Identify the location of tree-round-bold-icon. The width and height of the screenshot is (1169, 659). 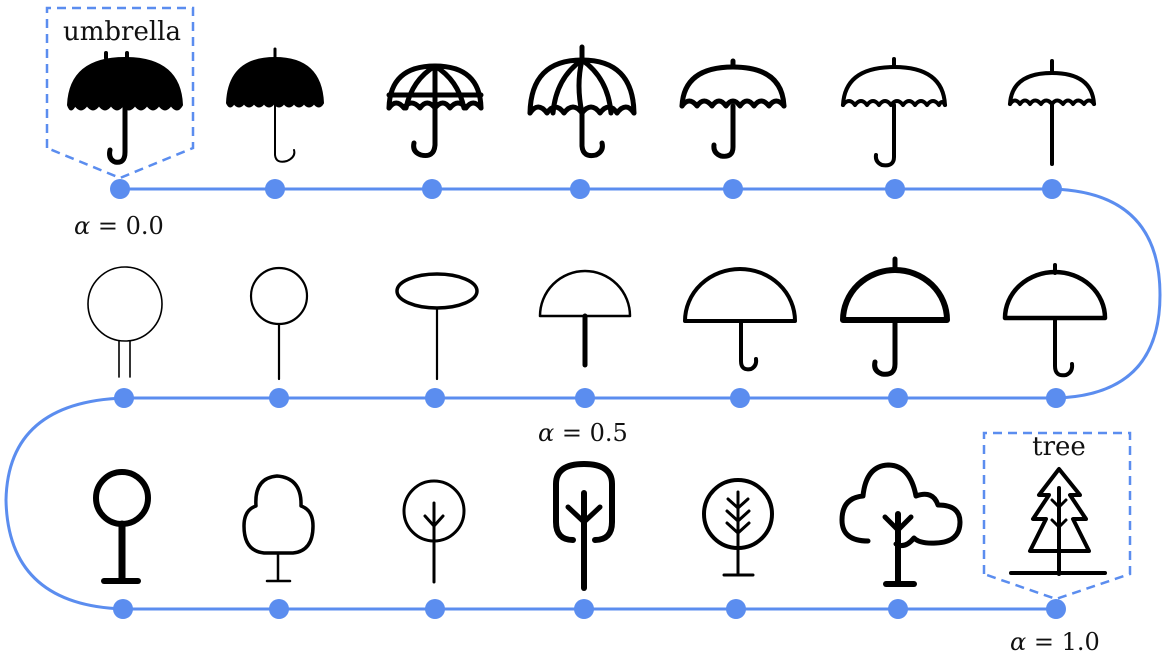
(122, 526).